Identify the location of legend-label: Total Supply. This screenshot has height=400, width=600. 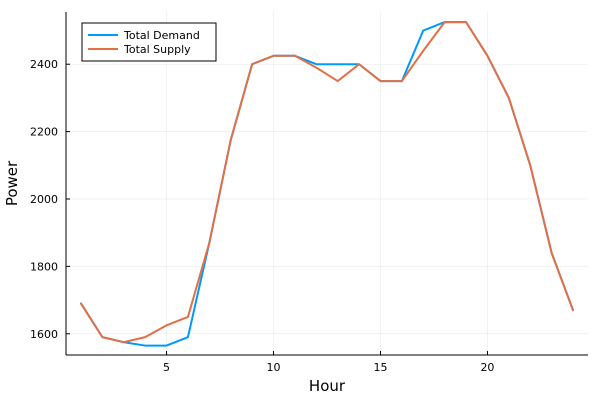
(157, 49).